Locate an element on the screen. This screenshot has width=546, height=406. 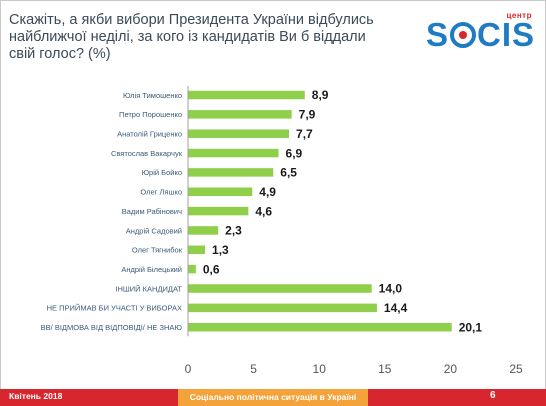
value-label: 2,3 is located at coordinates (233, 231).